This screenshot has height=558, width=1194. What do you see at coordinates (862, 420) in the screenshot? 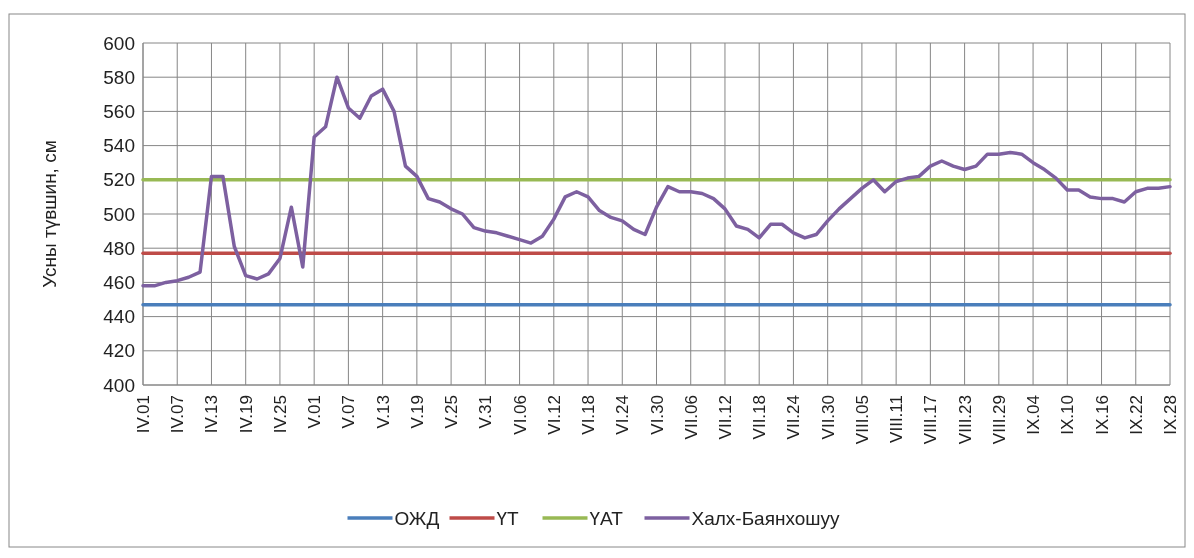
I see `x-tick-label: VIII.05` at bounding box center [862, 420].